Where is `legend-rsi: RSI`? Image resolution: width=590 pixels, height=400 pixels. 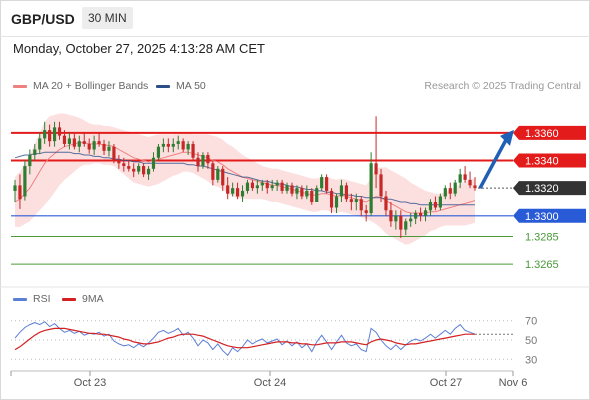 legend-rsi: RSI is located at coordinates (32, 299).